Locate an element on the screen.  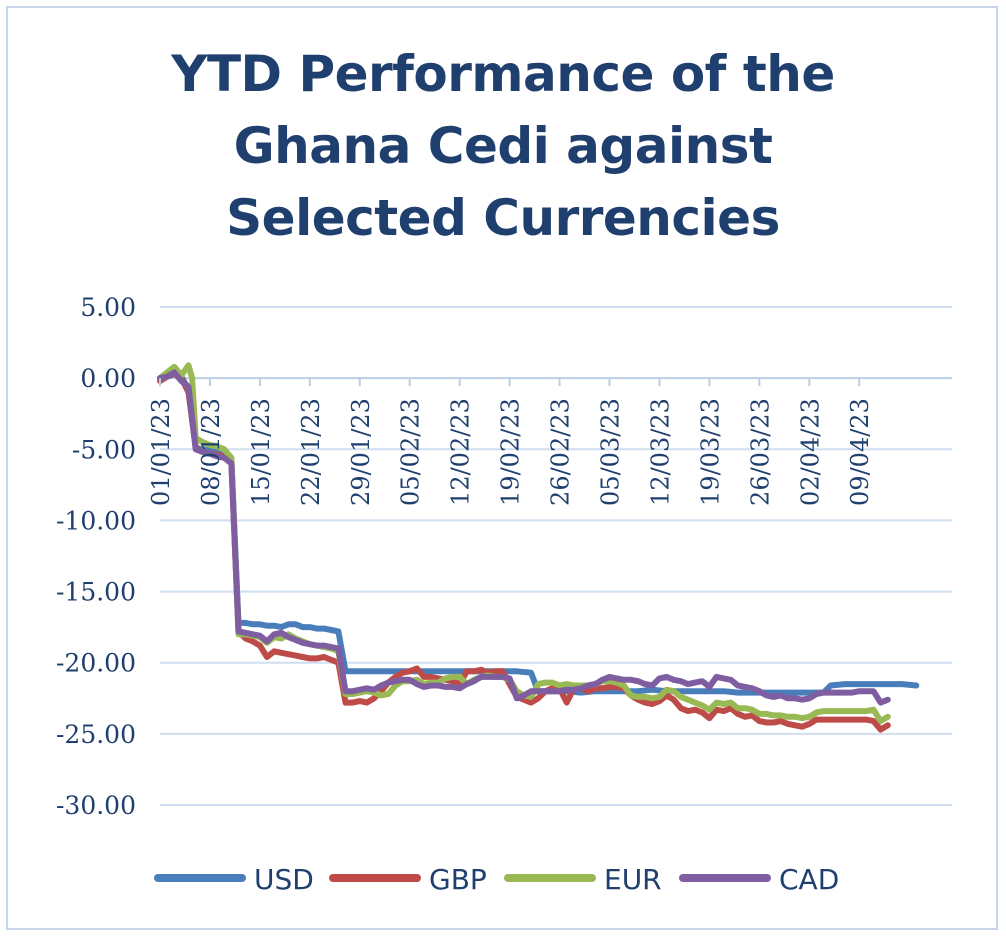
x-tick-label: 26/03/23 is located at coordinates (760, 452).